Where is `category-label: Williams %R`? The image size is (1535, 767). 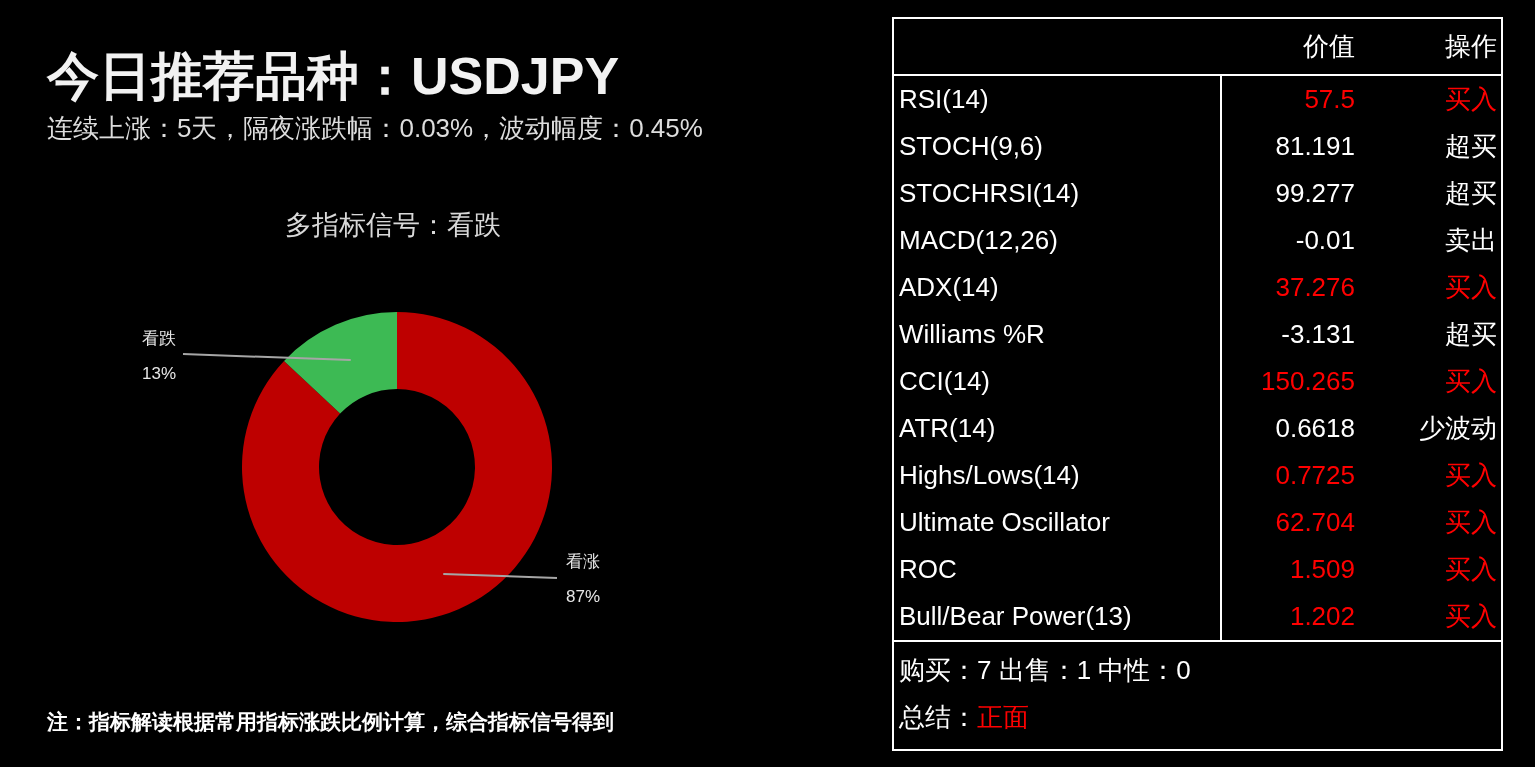
category-label: Williams %R is located at coordinates (972, 334).